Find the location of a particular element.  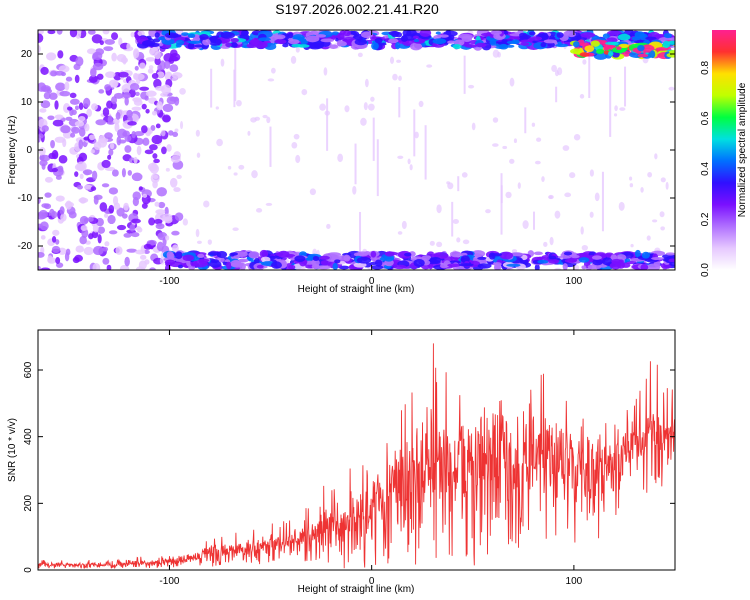

spectrogram-x-tick-label: 100 is located at coordinates (574, 281).